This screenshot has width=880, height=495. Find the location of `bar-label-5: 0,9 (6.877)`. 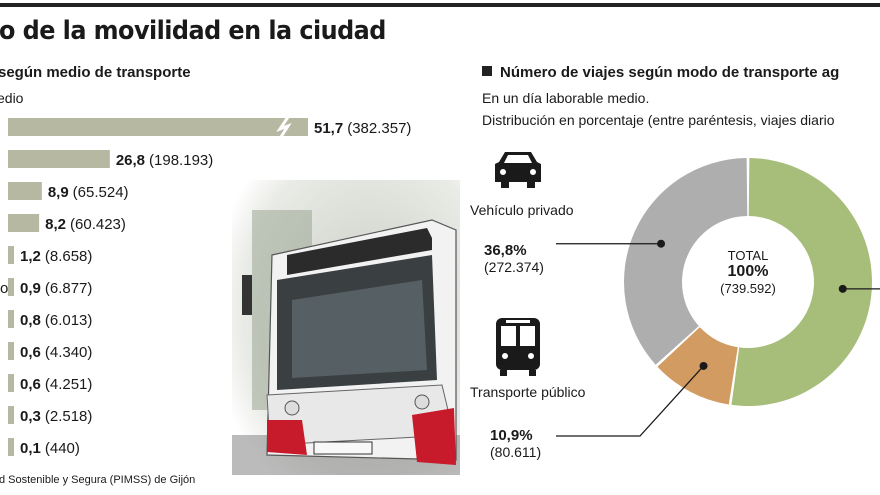

bar-label-5: 0,9 (6.877) is located at coordinates (56, 288).